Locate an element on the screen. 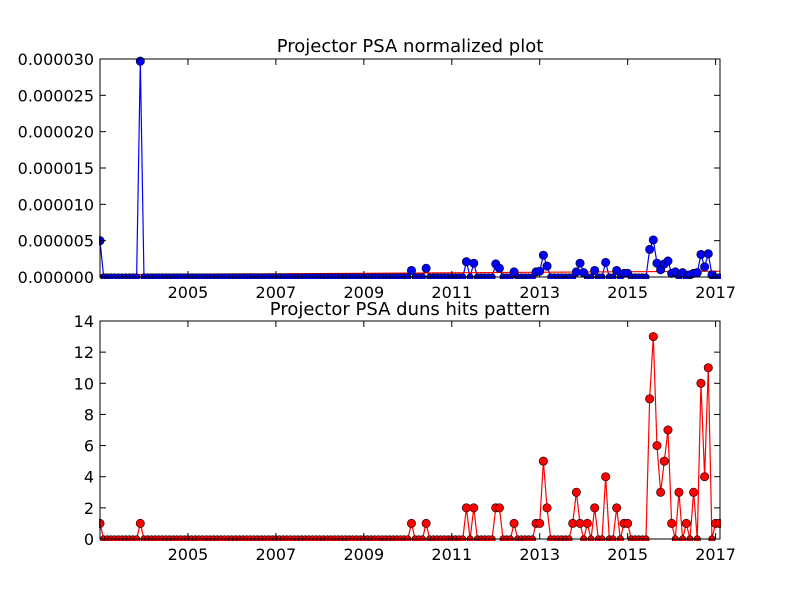 This screenshot has width=800, height=600. y-tick-label: 2 is located at coordinates (89, 508).